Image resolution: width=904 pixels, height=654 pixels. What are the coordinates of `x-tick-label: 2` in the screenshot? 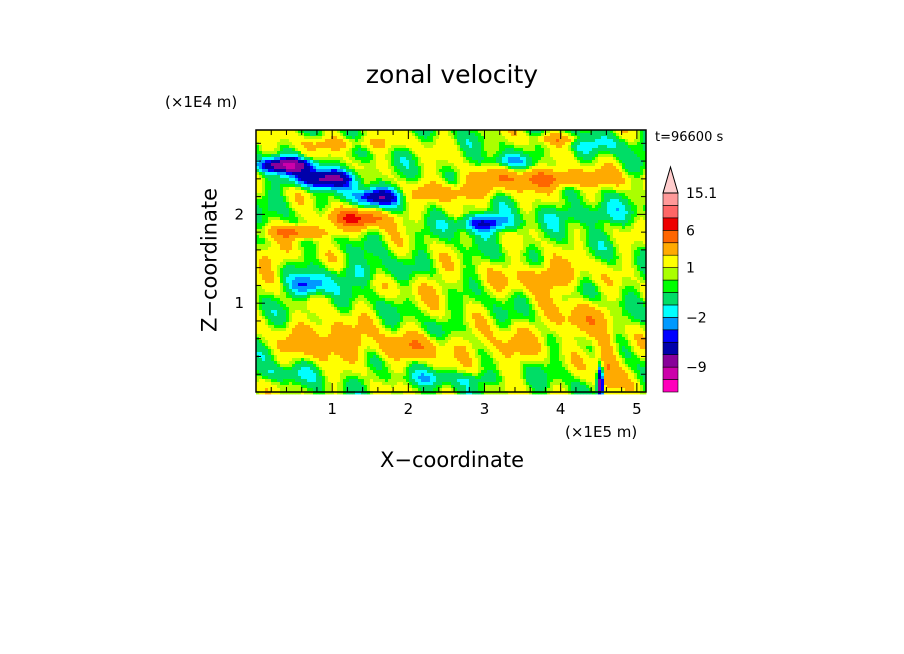 It's located at (409, 409).